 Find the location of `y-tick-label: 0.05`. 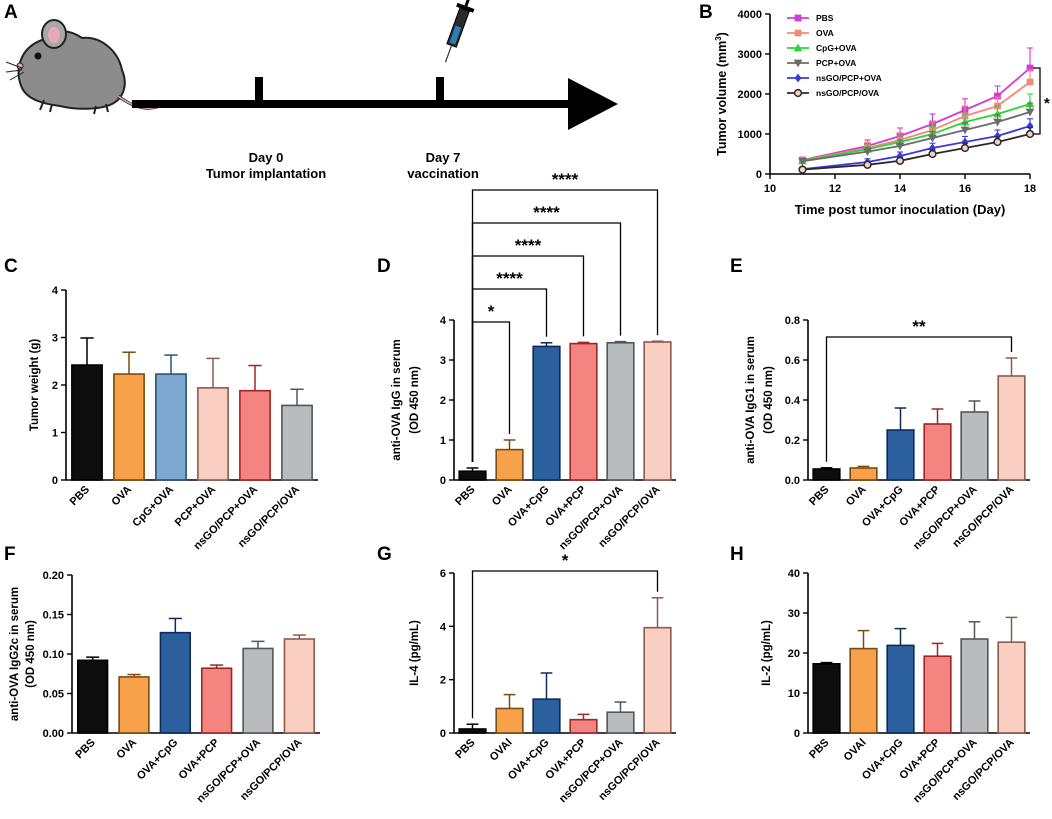

y-tick-label: 0.05 is located at coordinates (53, 695).